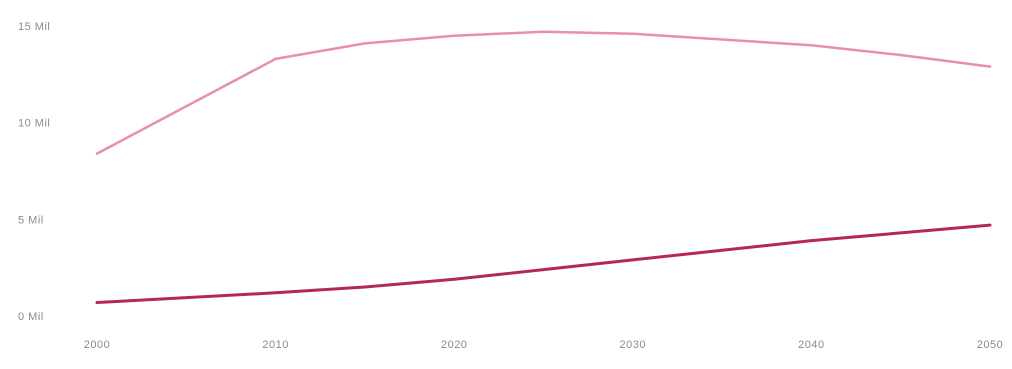 The width and height of the screenshot is (1012, 369). I want to click on x-tick-label: 2010, so click(275, 345).